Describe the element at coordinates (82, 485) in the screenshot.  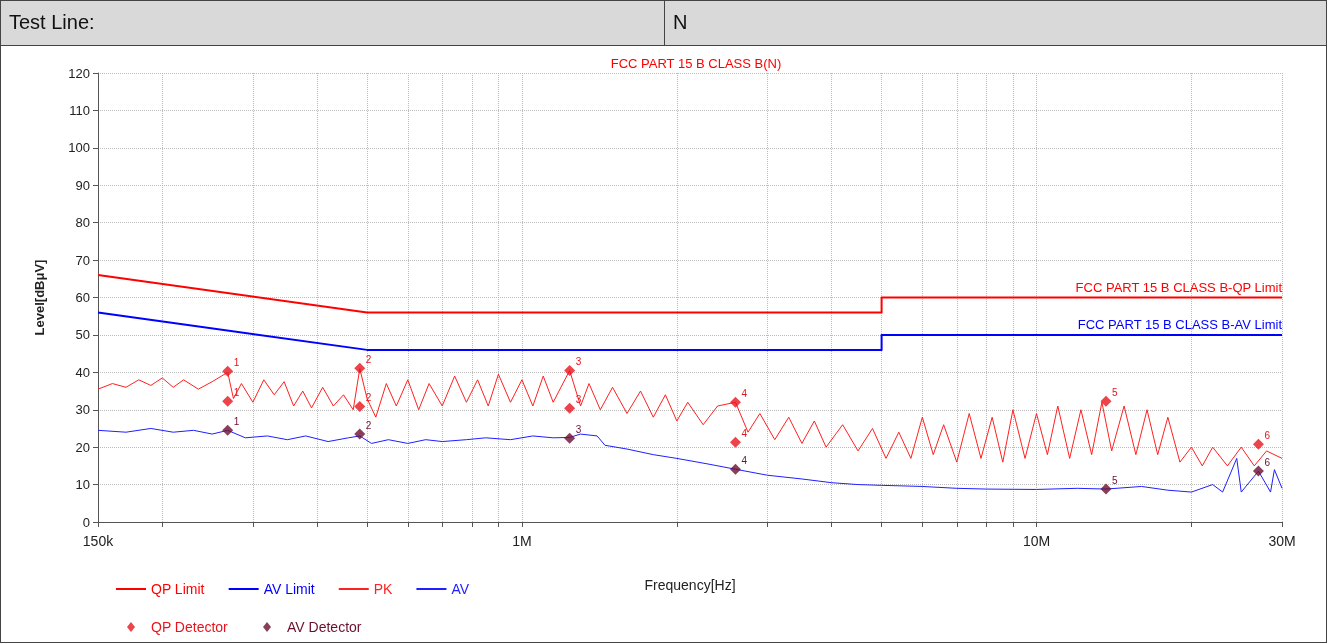
I see `y-tick-label: 10` at that location.